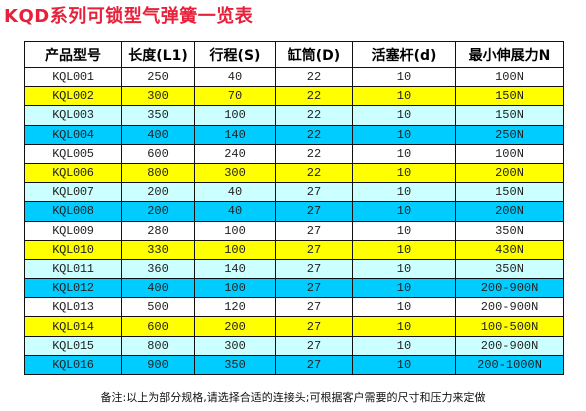  What do you see at coordinates (158, 365) in the screenshot?
I see `length-cell: 900` at bounding box center [158, 365].